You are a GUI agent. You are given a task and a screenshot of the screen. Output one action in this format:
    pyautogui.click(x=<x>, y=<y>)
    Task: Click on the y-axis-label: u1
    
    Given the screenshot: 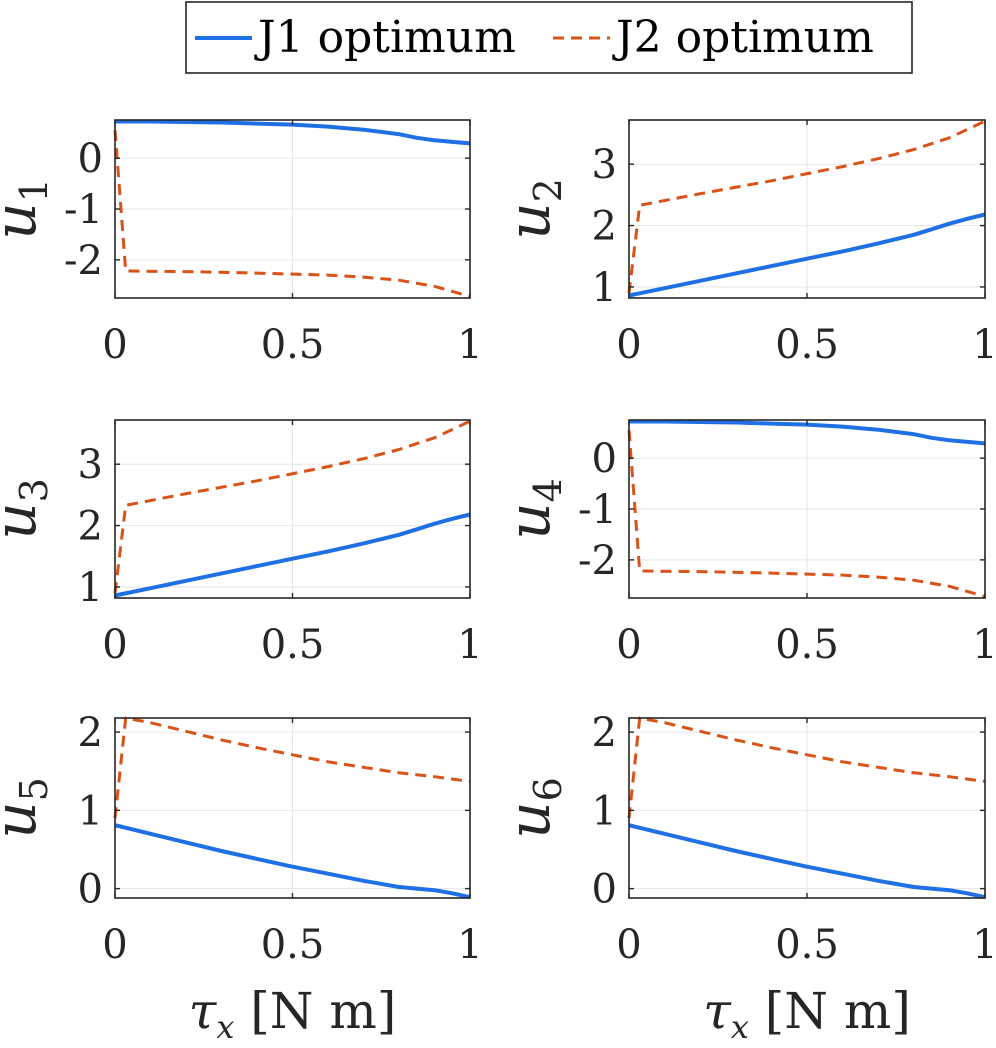 What is the action you would take?
    pyautogui.click(x=28, y=209)
    